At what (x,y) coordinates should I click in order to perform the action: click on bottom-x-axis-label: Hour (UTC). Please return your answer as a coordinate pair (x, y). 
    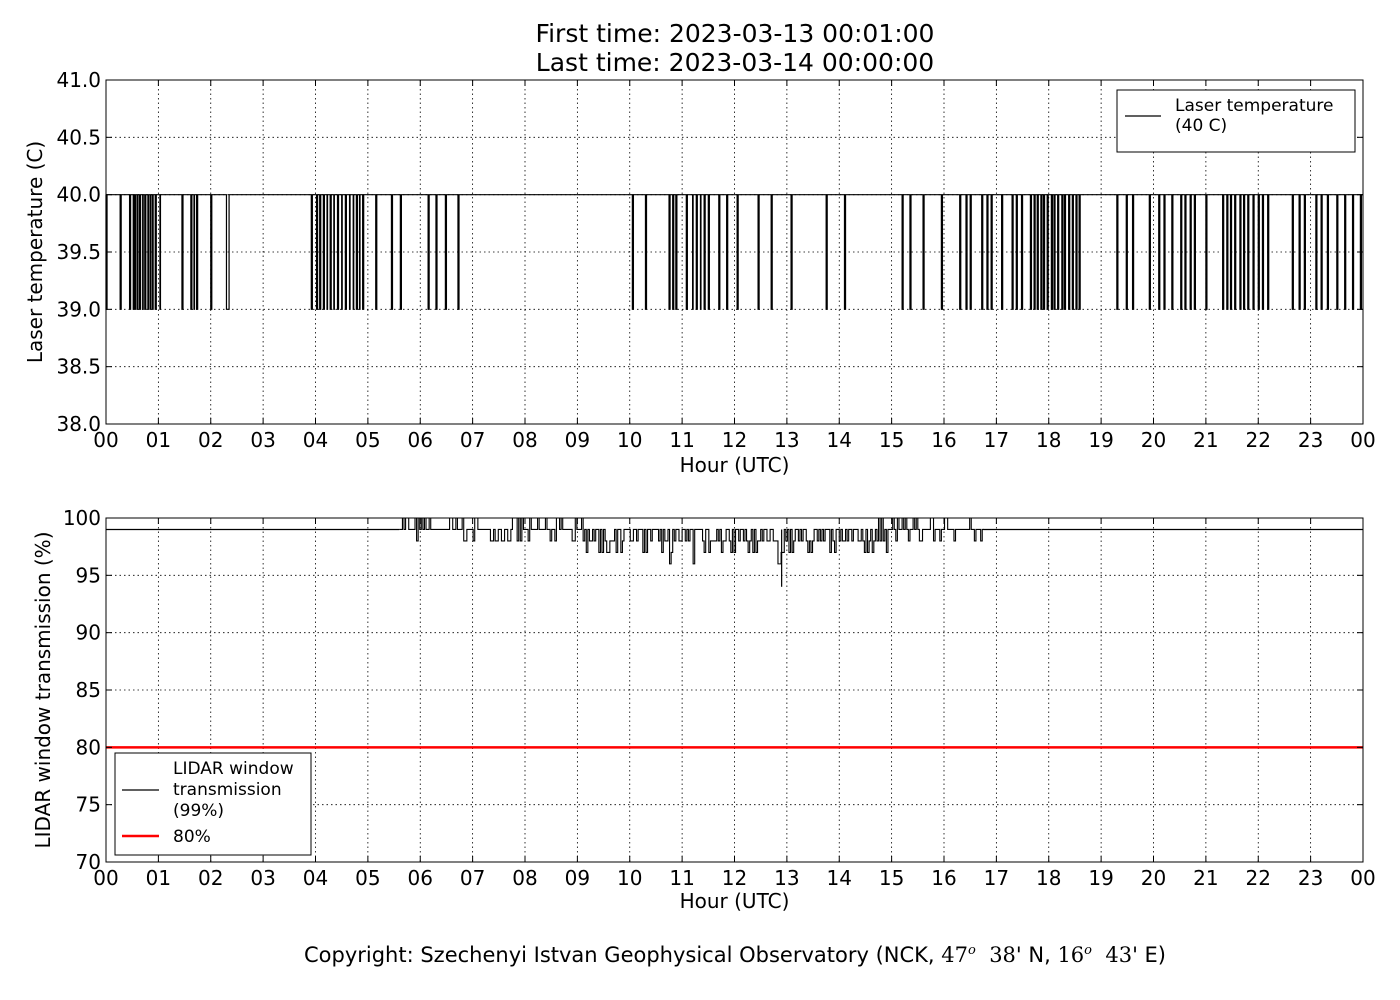
    Looking at the image, I should click on (735, 901).